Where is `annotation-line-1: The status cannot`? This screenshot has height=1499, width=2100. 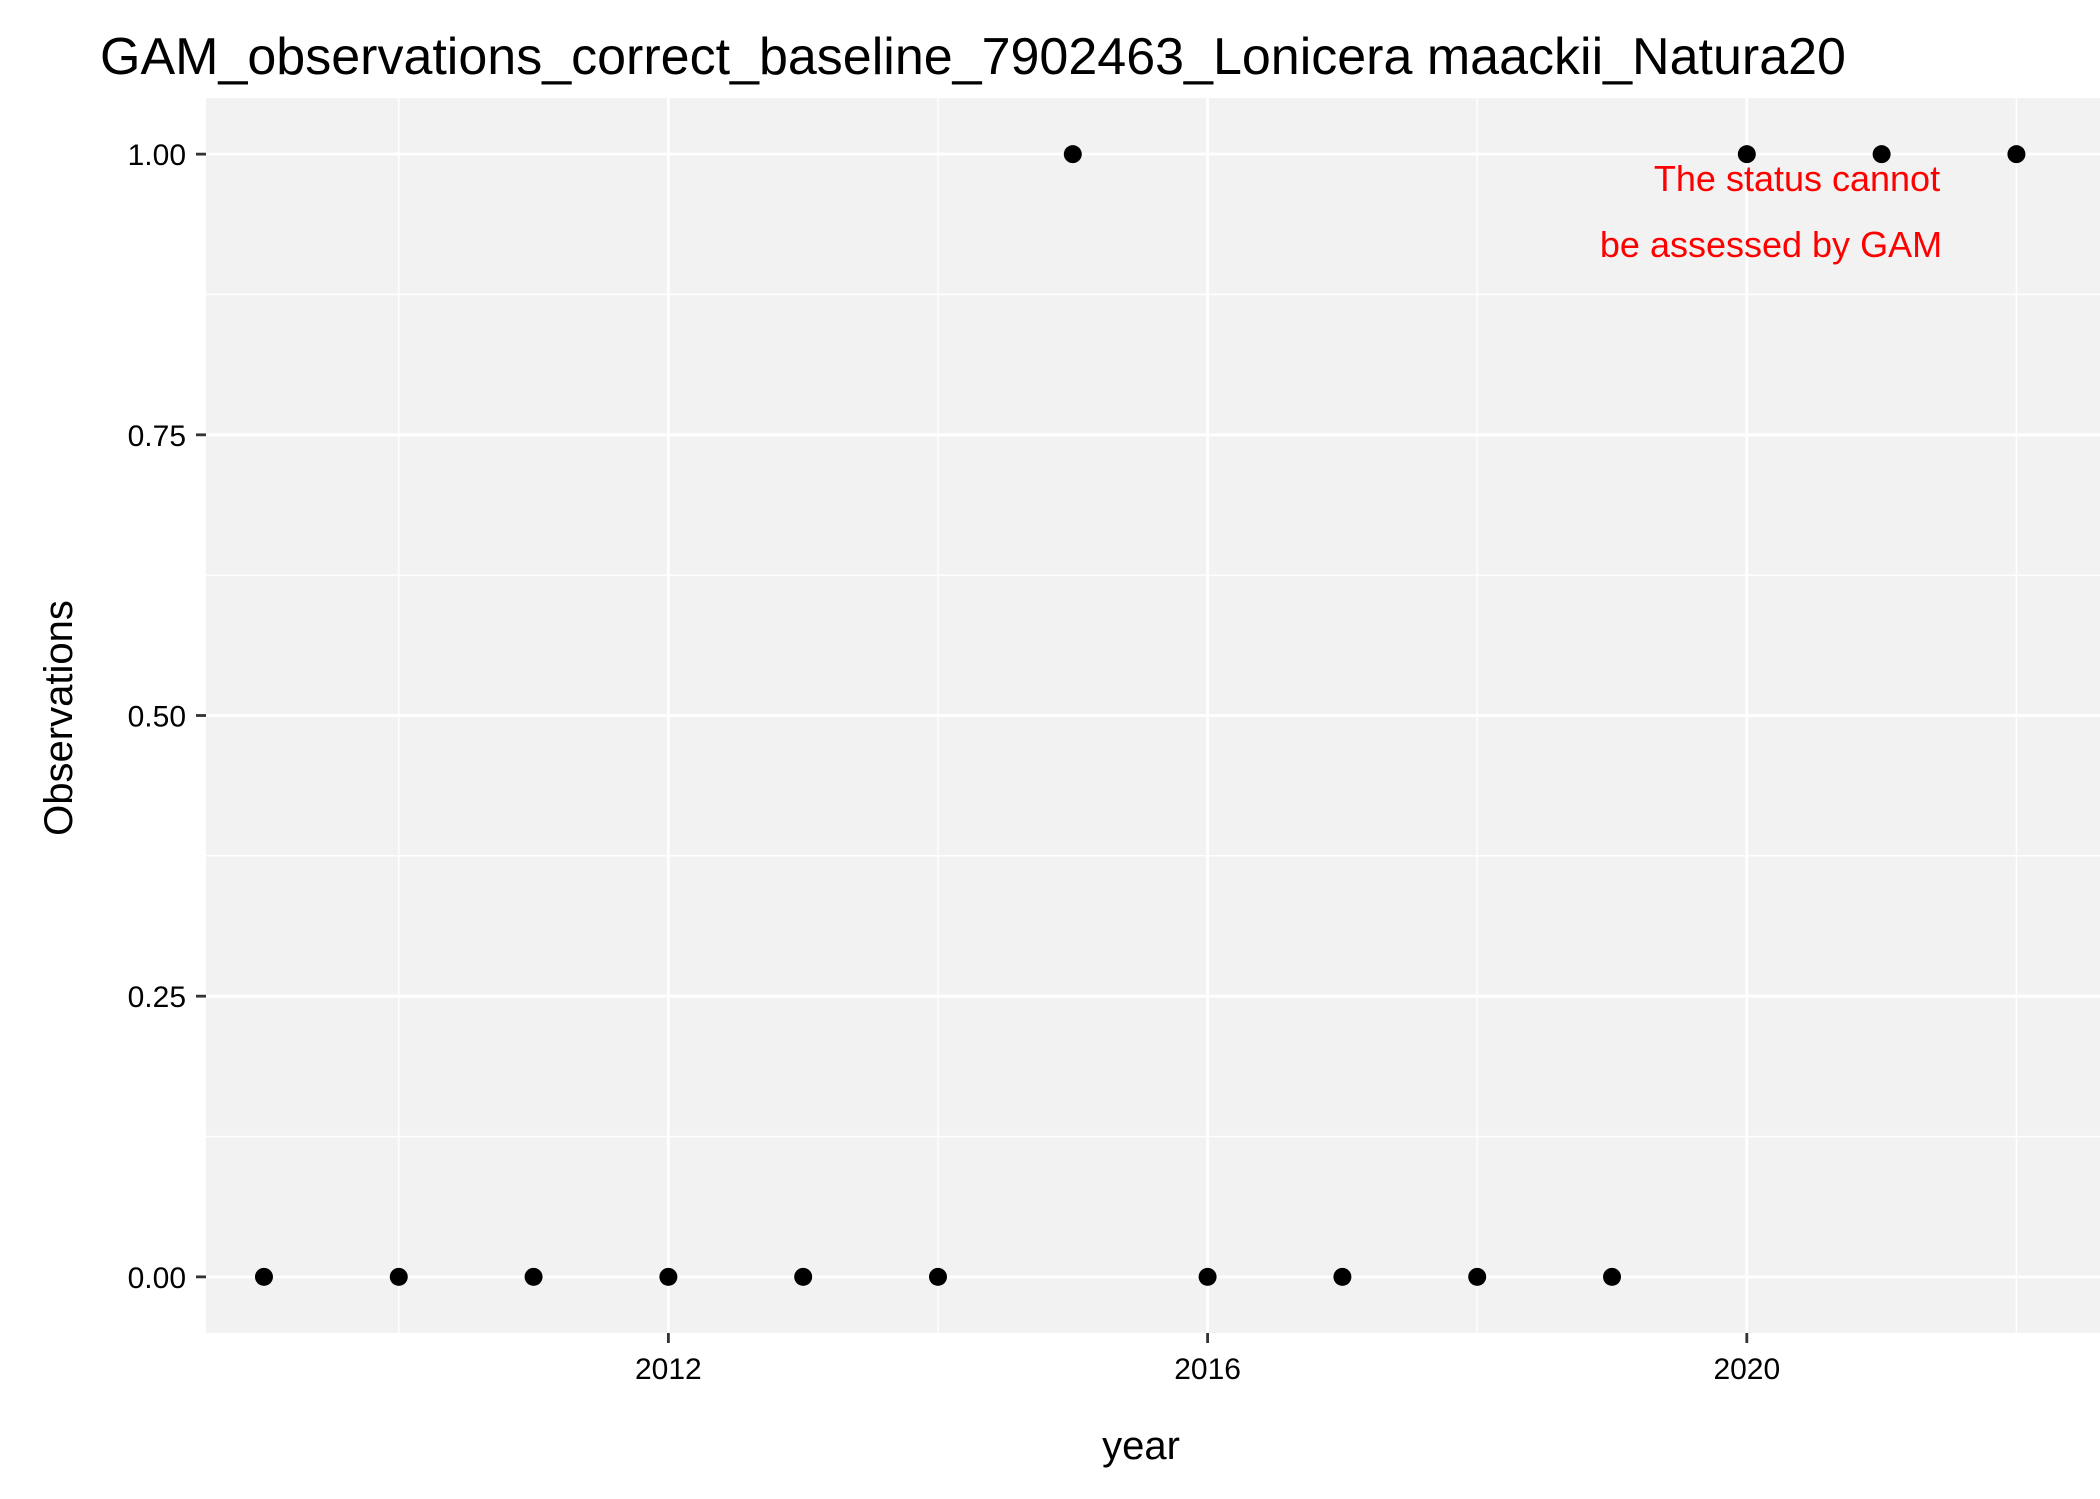
annotation-line-1: The status cannot is located at coordinates (1797, 178).